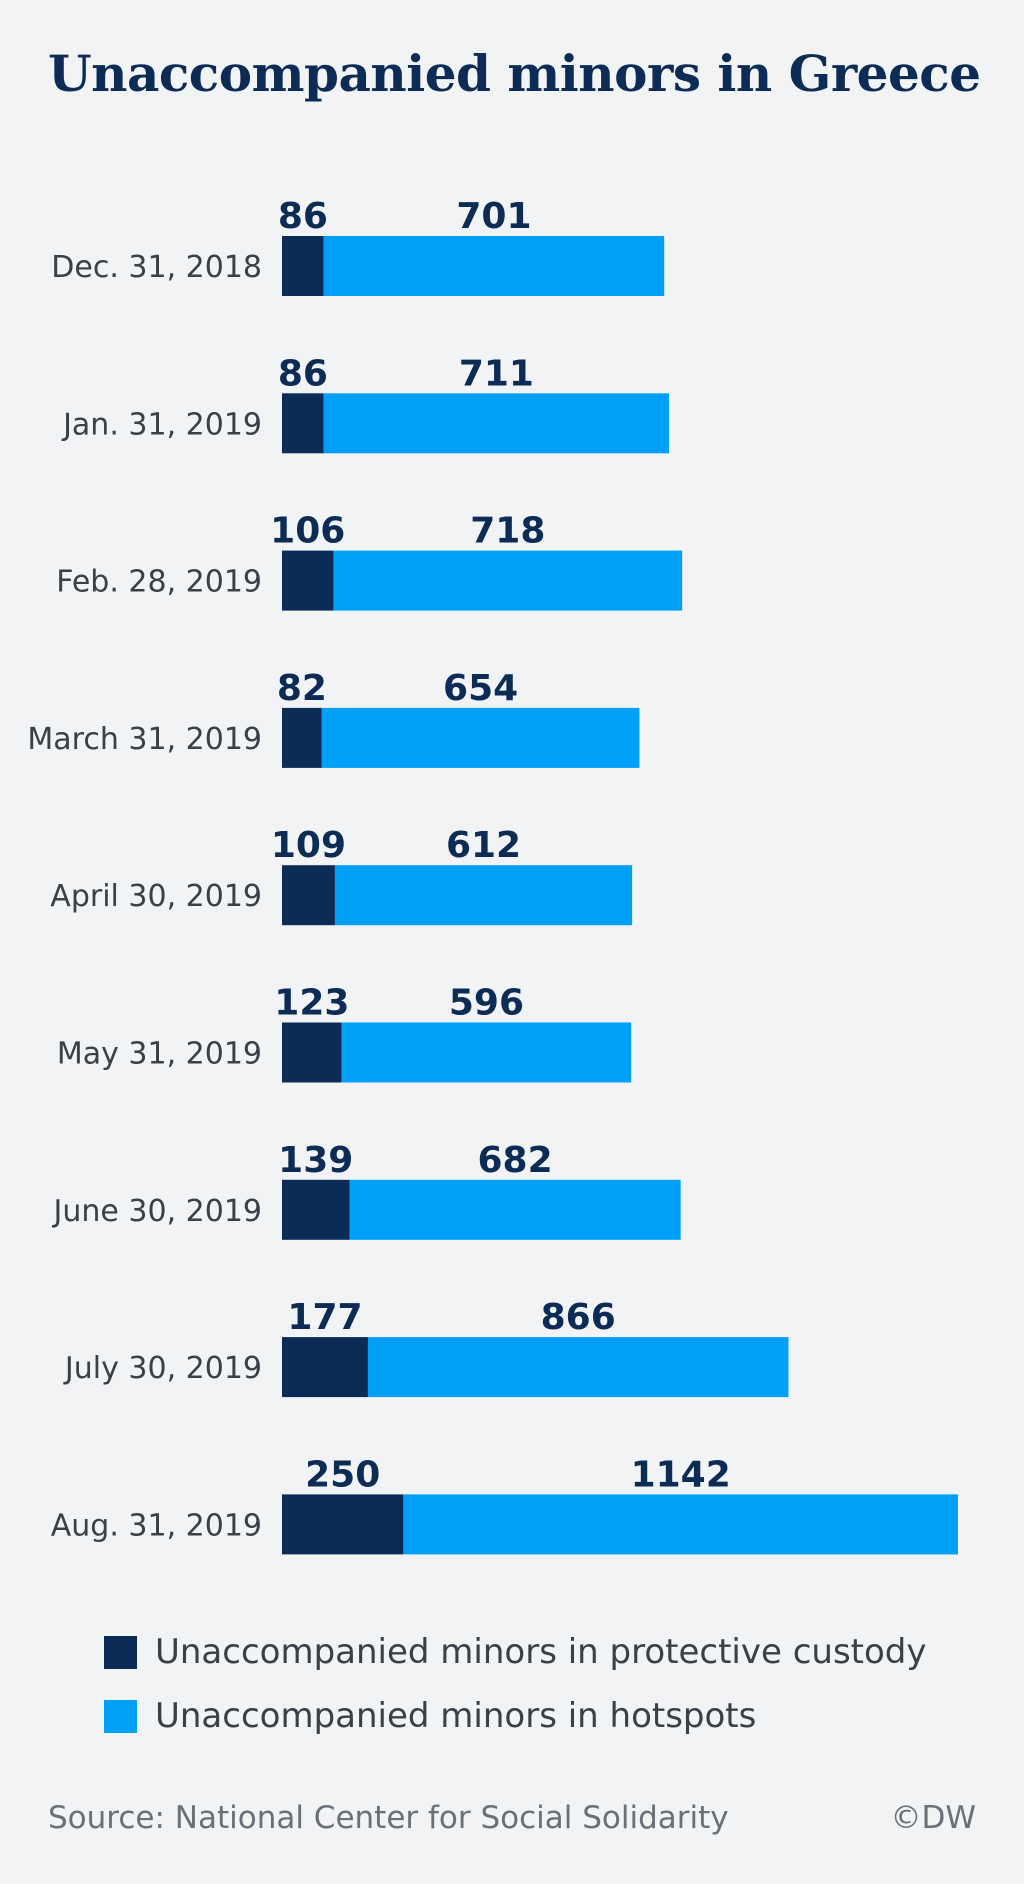  I want to click on category-label: April 30, 2019, so click(156, 896).